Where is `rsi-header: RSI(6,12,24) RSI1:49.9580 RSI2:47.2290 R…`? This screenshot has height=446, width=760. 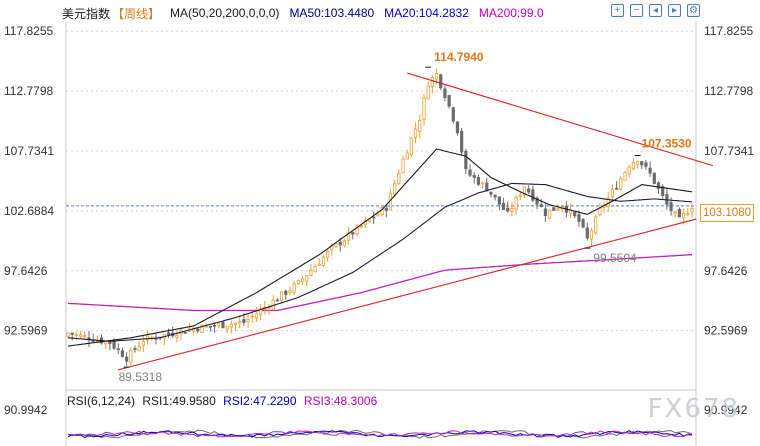 rsi-header: RSI(6,12,24) RSI1:49.9580 RSI2:47.2290 R… is located at coordinates (224, 401).